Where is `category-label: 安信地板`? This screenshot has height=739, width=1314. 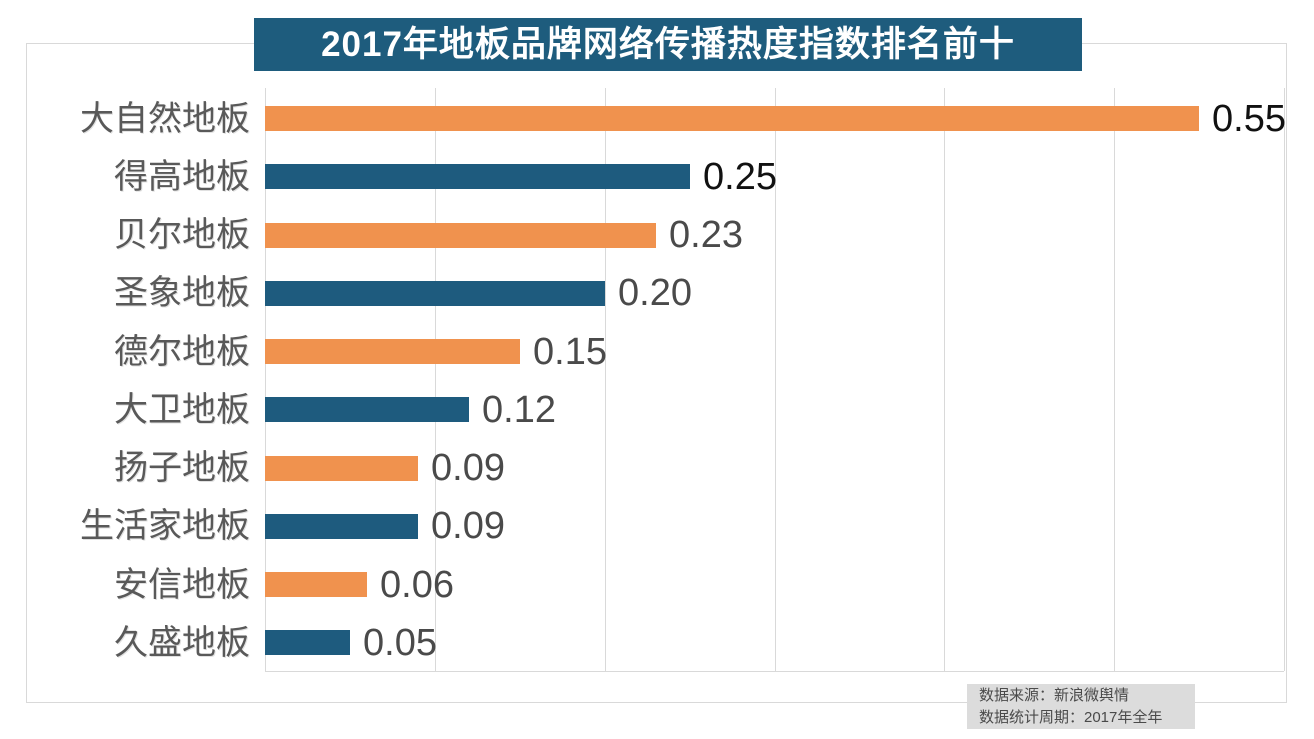 category-label: 安信地板 is located at coordinates (182, 585).